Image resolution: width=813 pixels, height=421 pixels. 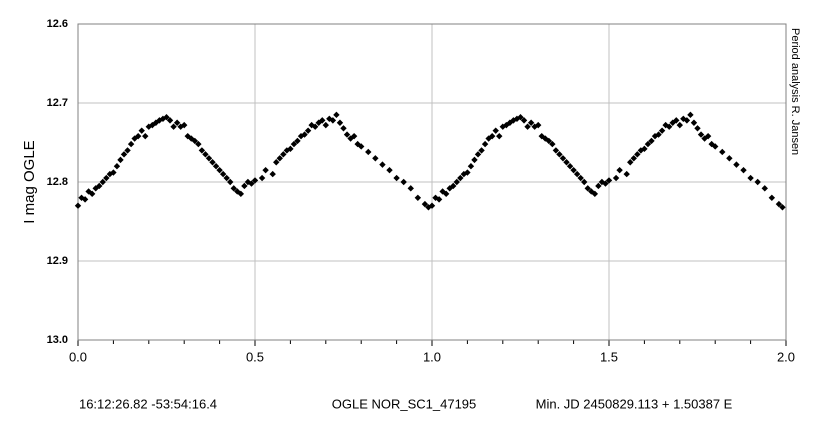 What do you see at coordinates (432, 356) in the screenshot?
I see `x-tick-label: 1.0` at bounding box center [432, 356].